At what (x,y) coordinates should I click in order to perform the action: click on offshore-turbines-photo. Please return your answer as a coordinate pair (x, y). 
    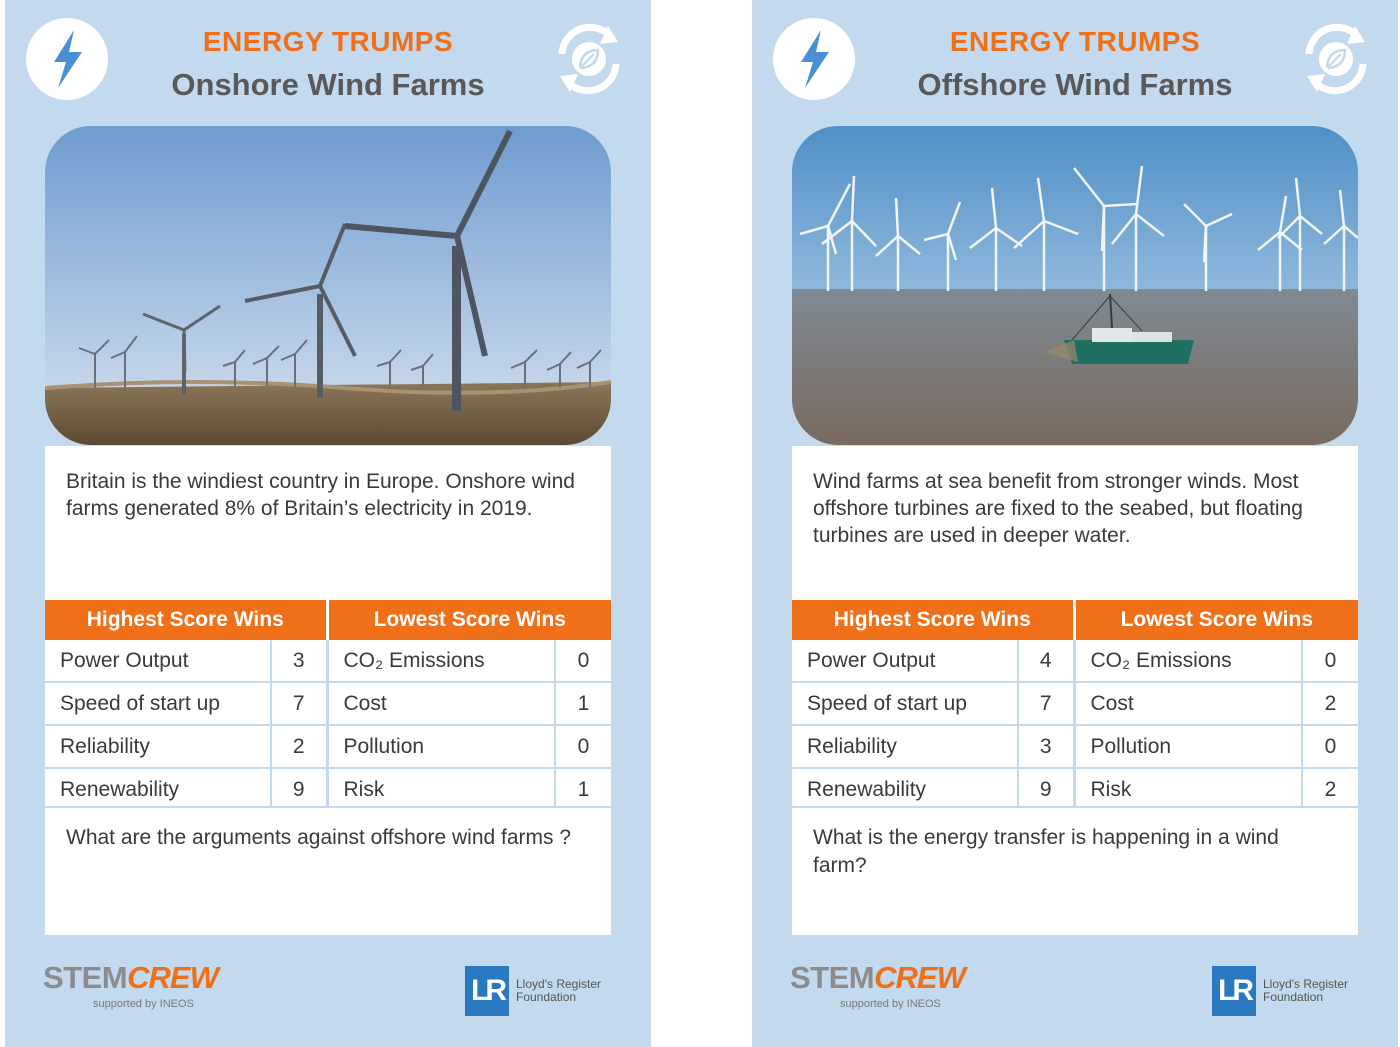
    Looking at the image, I should click on (1075, 285).